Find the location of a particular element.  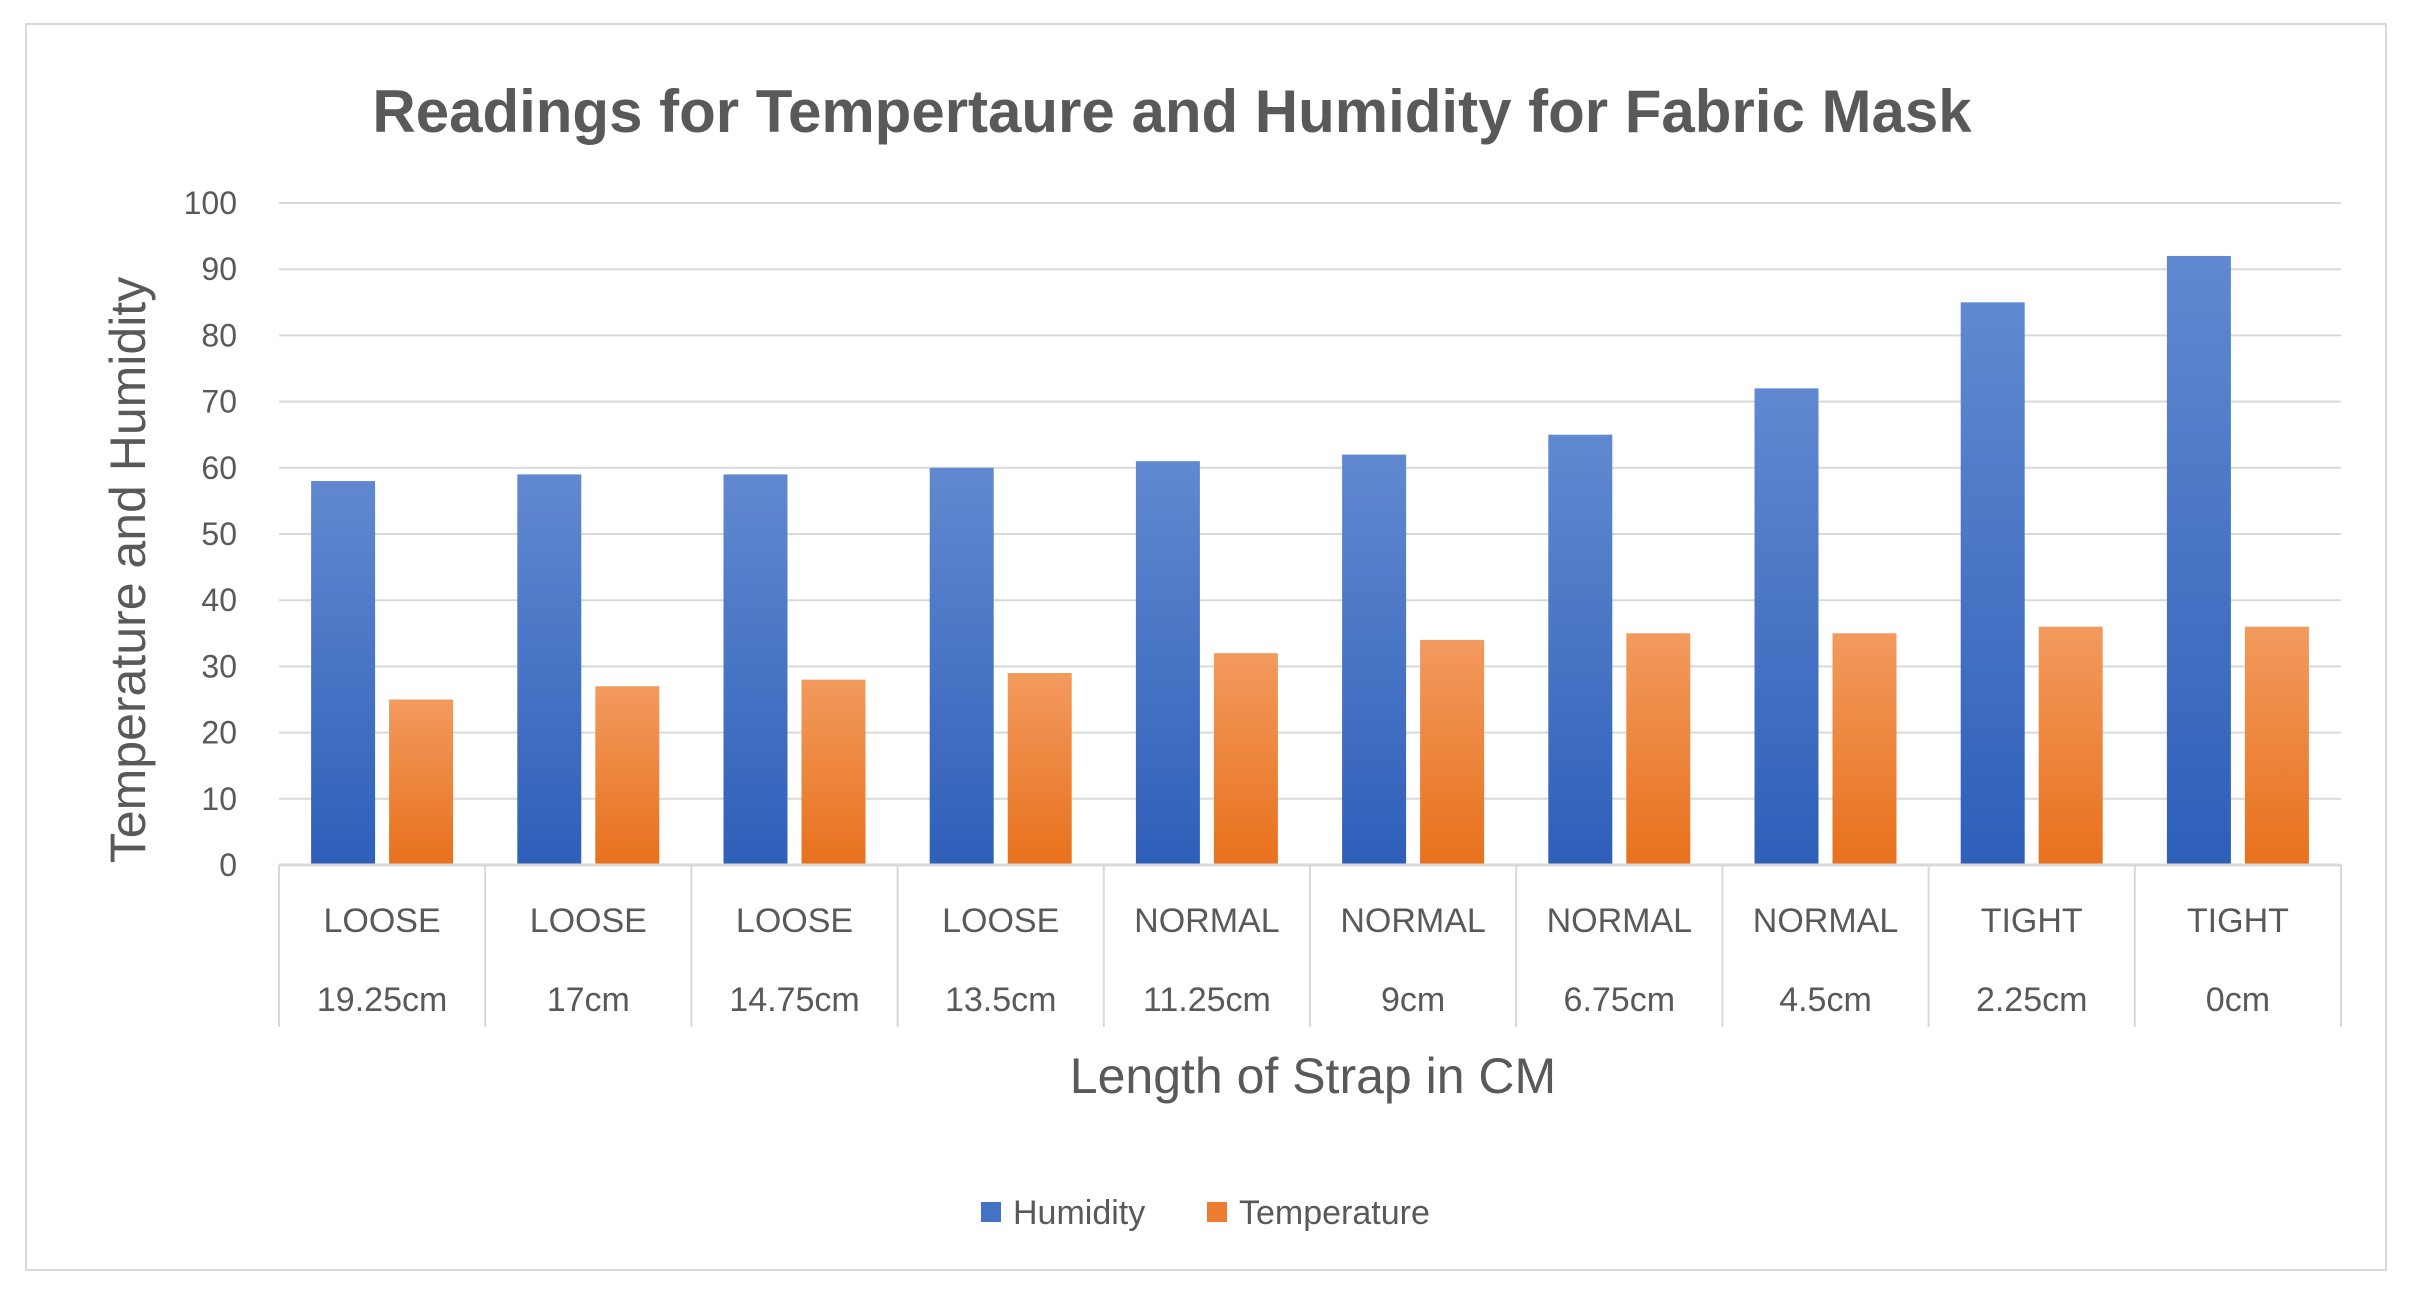

y-tick-label: 40 is located at coordinates (219, 600).